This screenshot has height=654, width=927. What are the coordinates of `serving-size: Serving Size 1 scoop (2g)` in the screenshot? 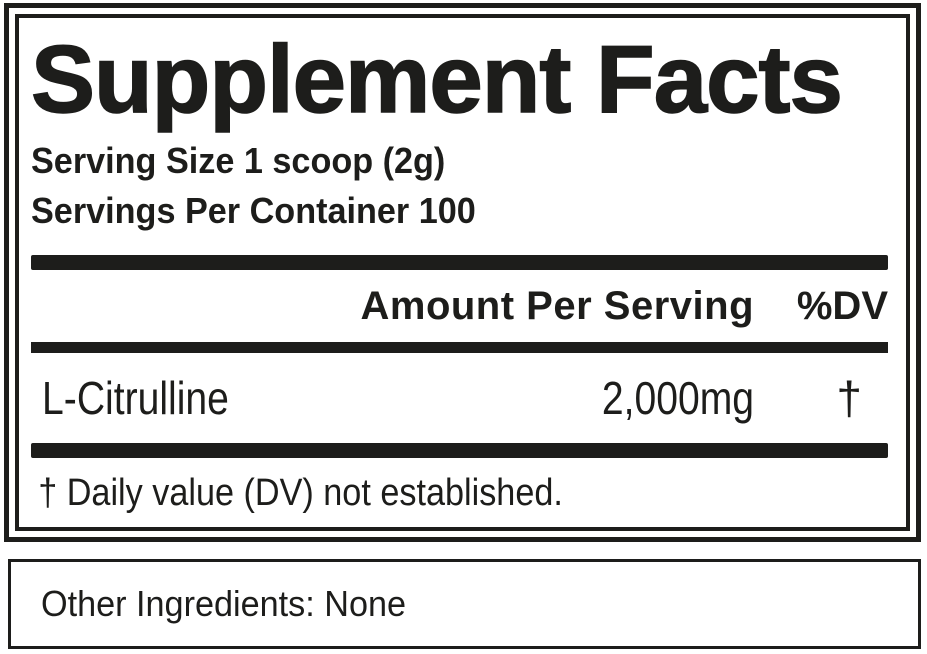 It's located at (238, 160).